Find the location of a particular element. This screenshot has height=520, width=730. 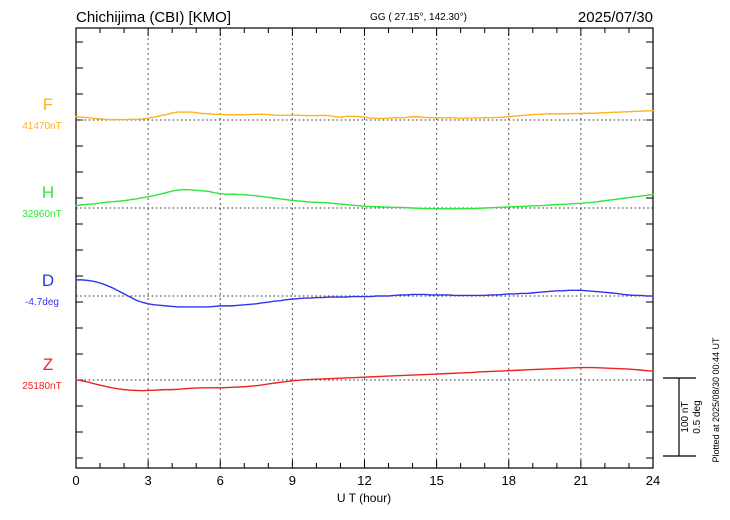

x-tick-label-9: 9 is located at coordinates (292, 480).